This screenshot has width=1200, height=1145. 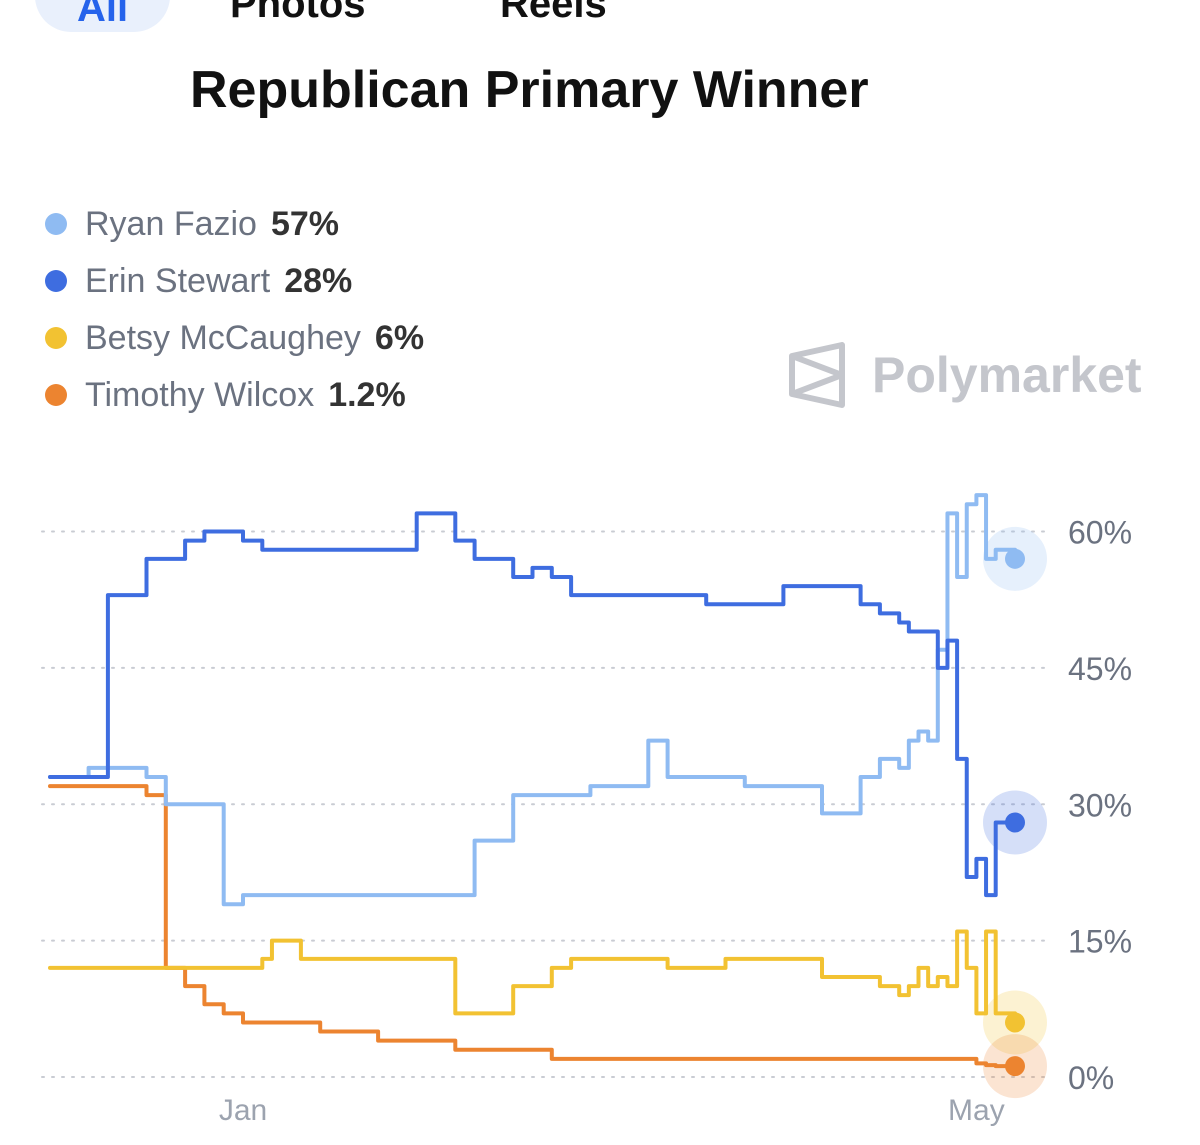 What do you see at coordinates (223, 337) in the screenshot?
I see `legend-name-mccaughey: Betsy McCaughey` at bounding box center [223, 337].